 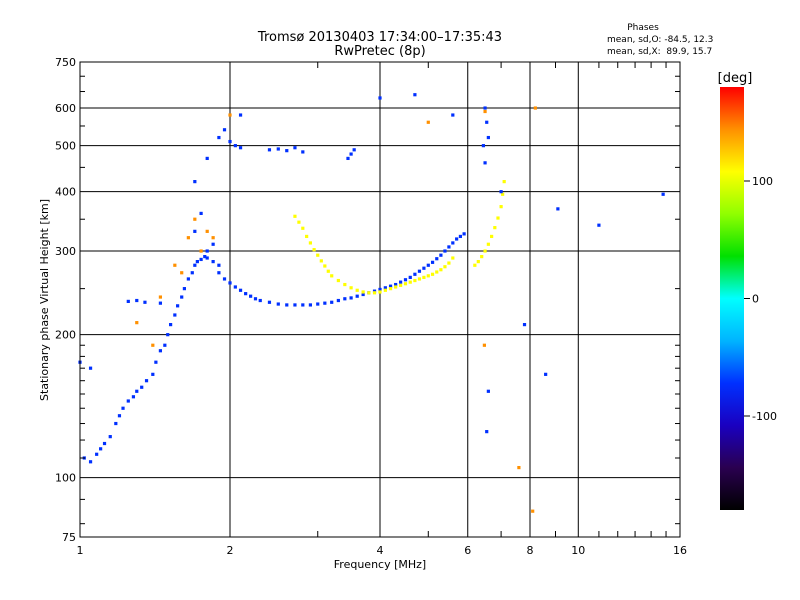 I want to click on colorbar-tick-label: 100, so click(x=762, y=181).